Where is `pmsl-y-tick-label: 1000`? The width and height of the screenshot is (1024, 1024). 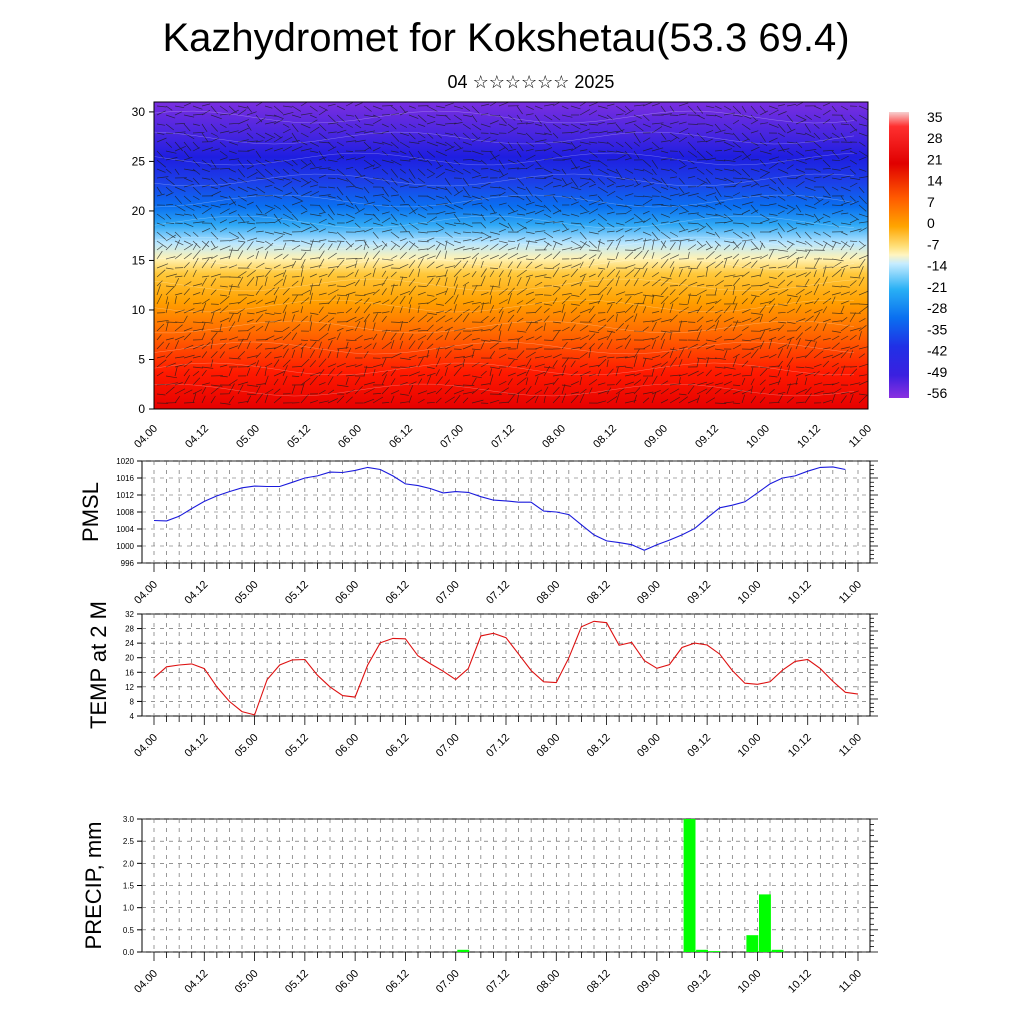 pmsl-y-tick-label: 1000 is located at coordinates (125, 546).